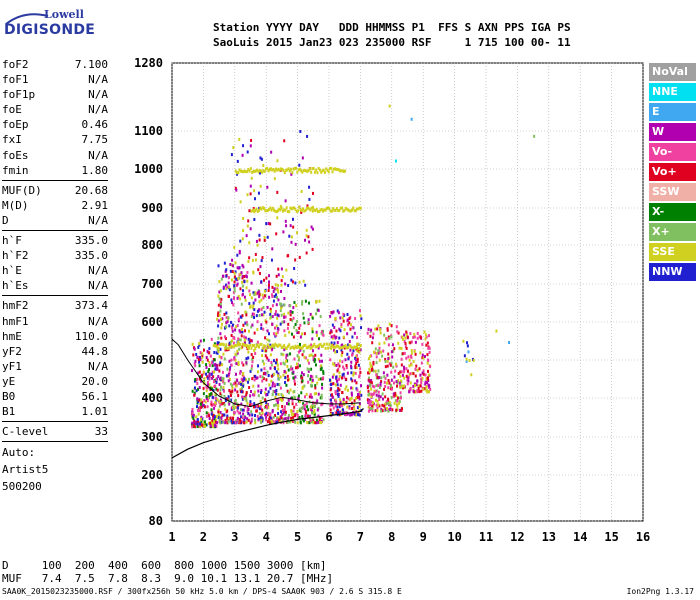  Describe the element at coordinates (64, 14) in the screenshot. I see `logo-top-text: Lowell` at that location.